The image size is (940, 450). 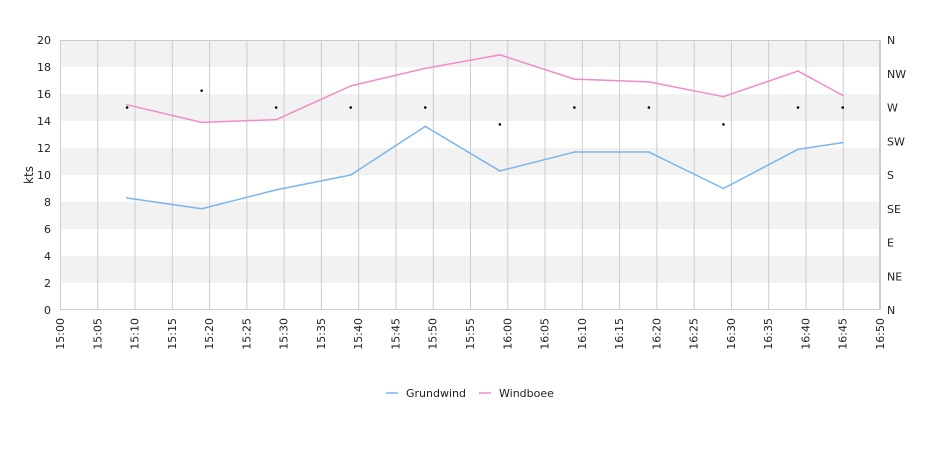 What do you see at coordinates (656, 334) in the screenshot?
I see `x-tick-label: 16:20` at bounding box center [656, 334].